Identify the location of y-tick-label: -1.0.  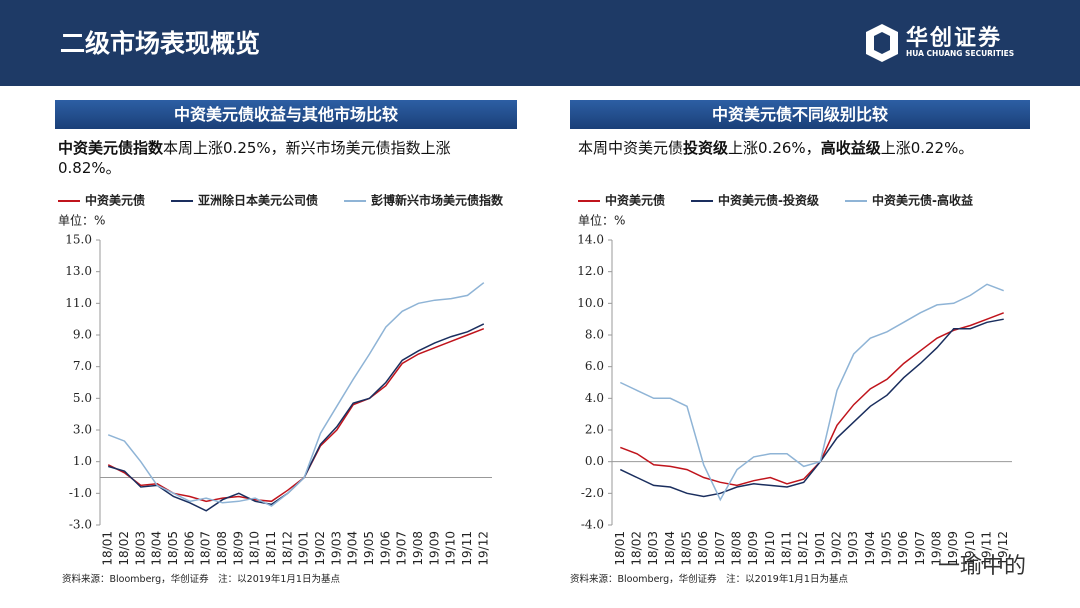
(80, 493).